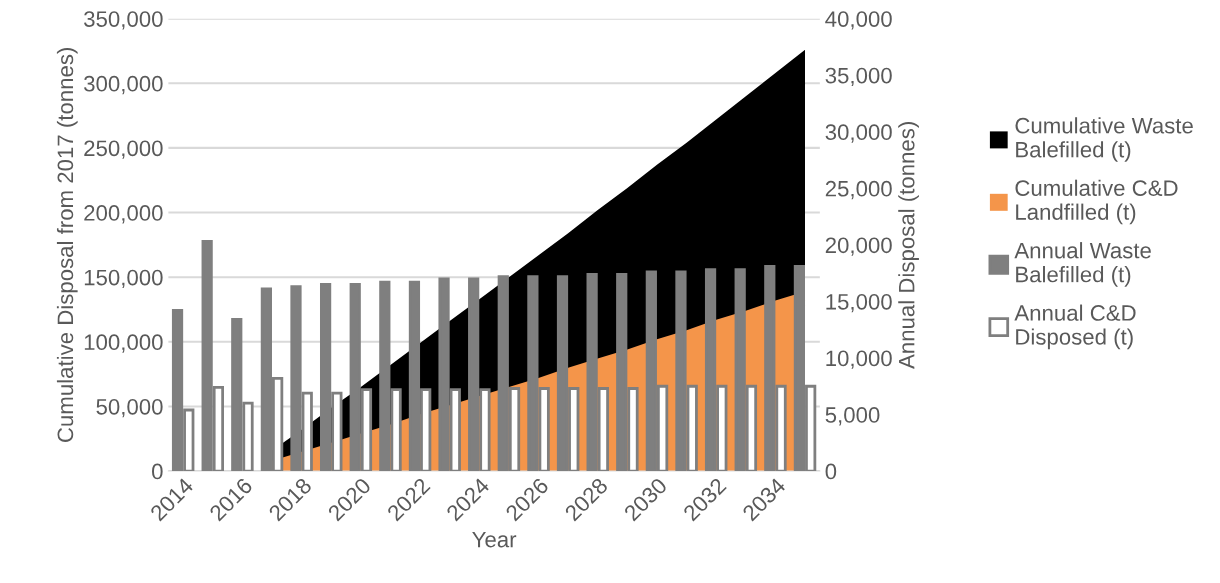 Image resolution: width=1220 pixels, height=583 pixels. I want to click on y2-tick-label: 35,000, so click(858, 77).